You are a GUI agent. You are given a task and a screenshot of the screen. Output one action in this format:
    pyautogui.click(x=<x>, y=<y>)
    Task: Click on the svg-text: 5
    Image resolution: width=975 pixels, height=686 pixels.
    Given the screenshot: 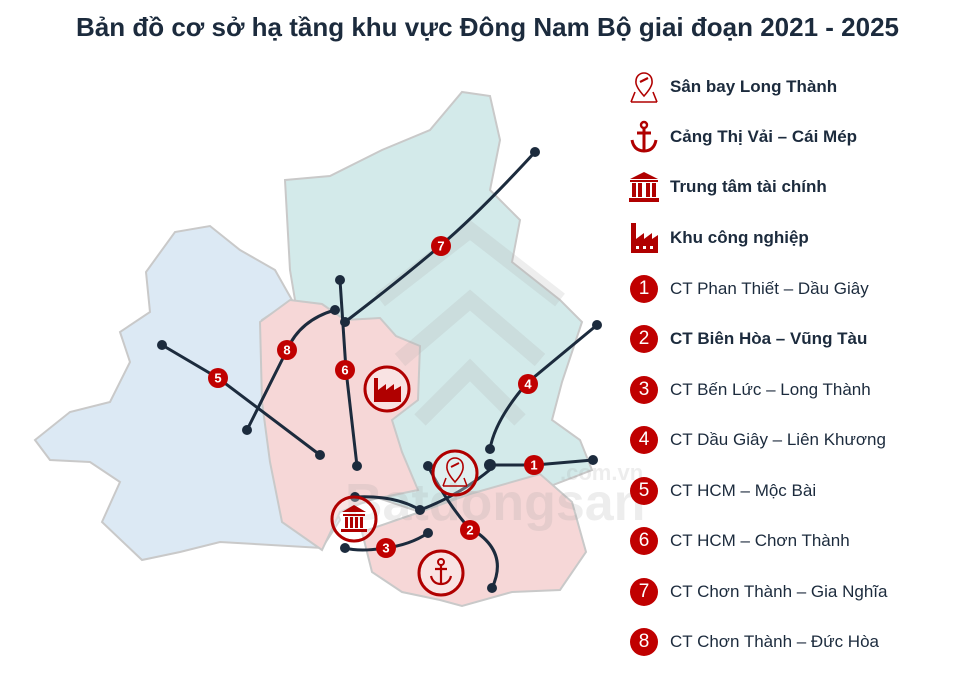 What is the action you would take?
    pyautogui.click(x=217, y=378)
    